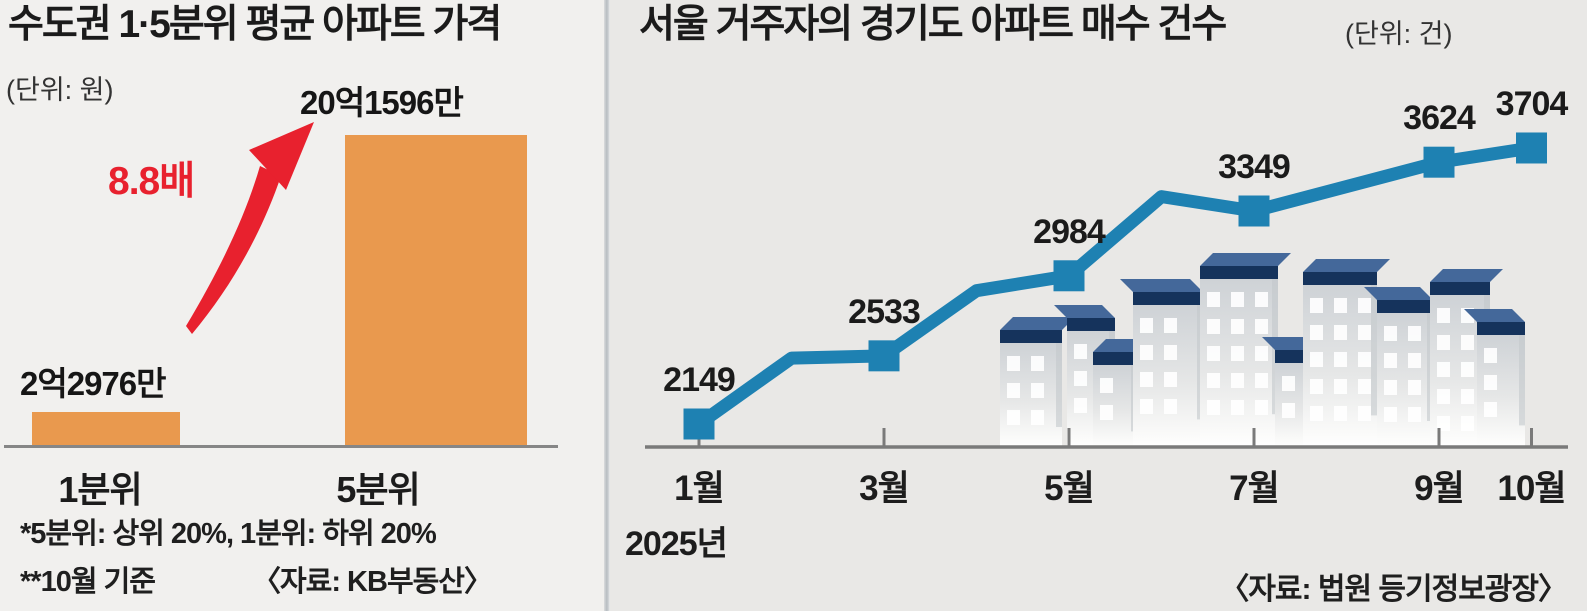 The width and height of the screenshot is (1587, 611). Describe the element at coordinates (255, 24) in the screenshot. I see `left-chart-title: 수도권 1·5분위 평균 아파트 가격` at that location.